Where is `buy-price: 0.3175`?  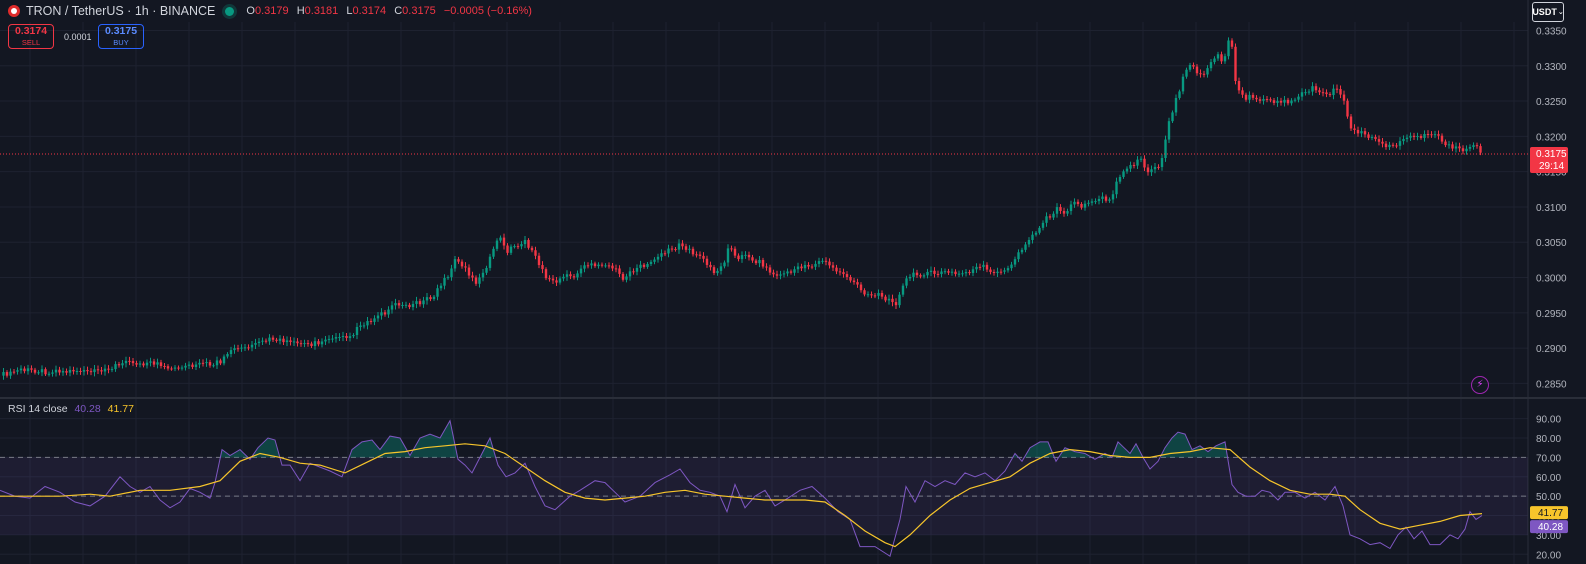 buy-price: 0.3175 is located at coordinates (121, 31).